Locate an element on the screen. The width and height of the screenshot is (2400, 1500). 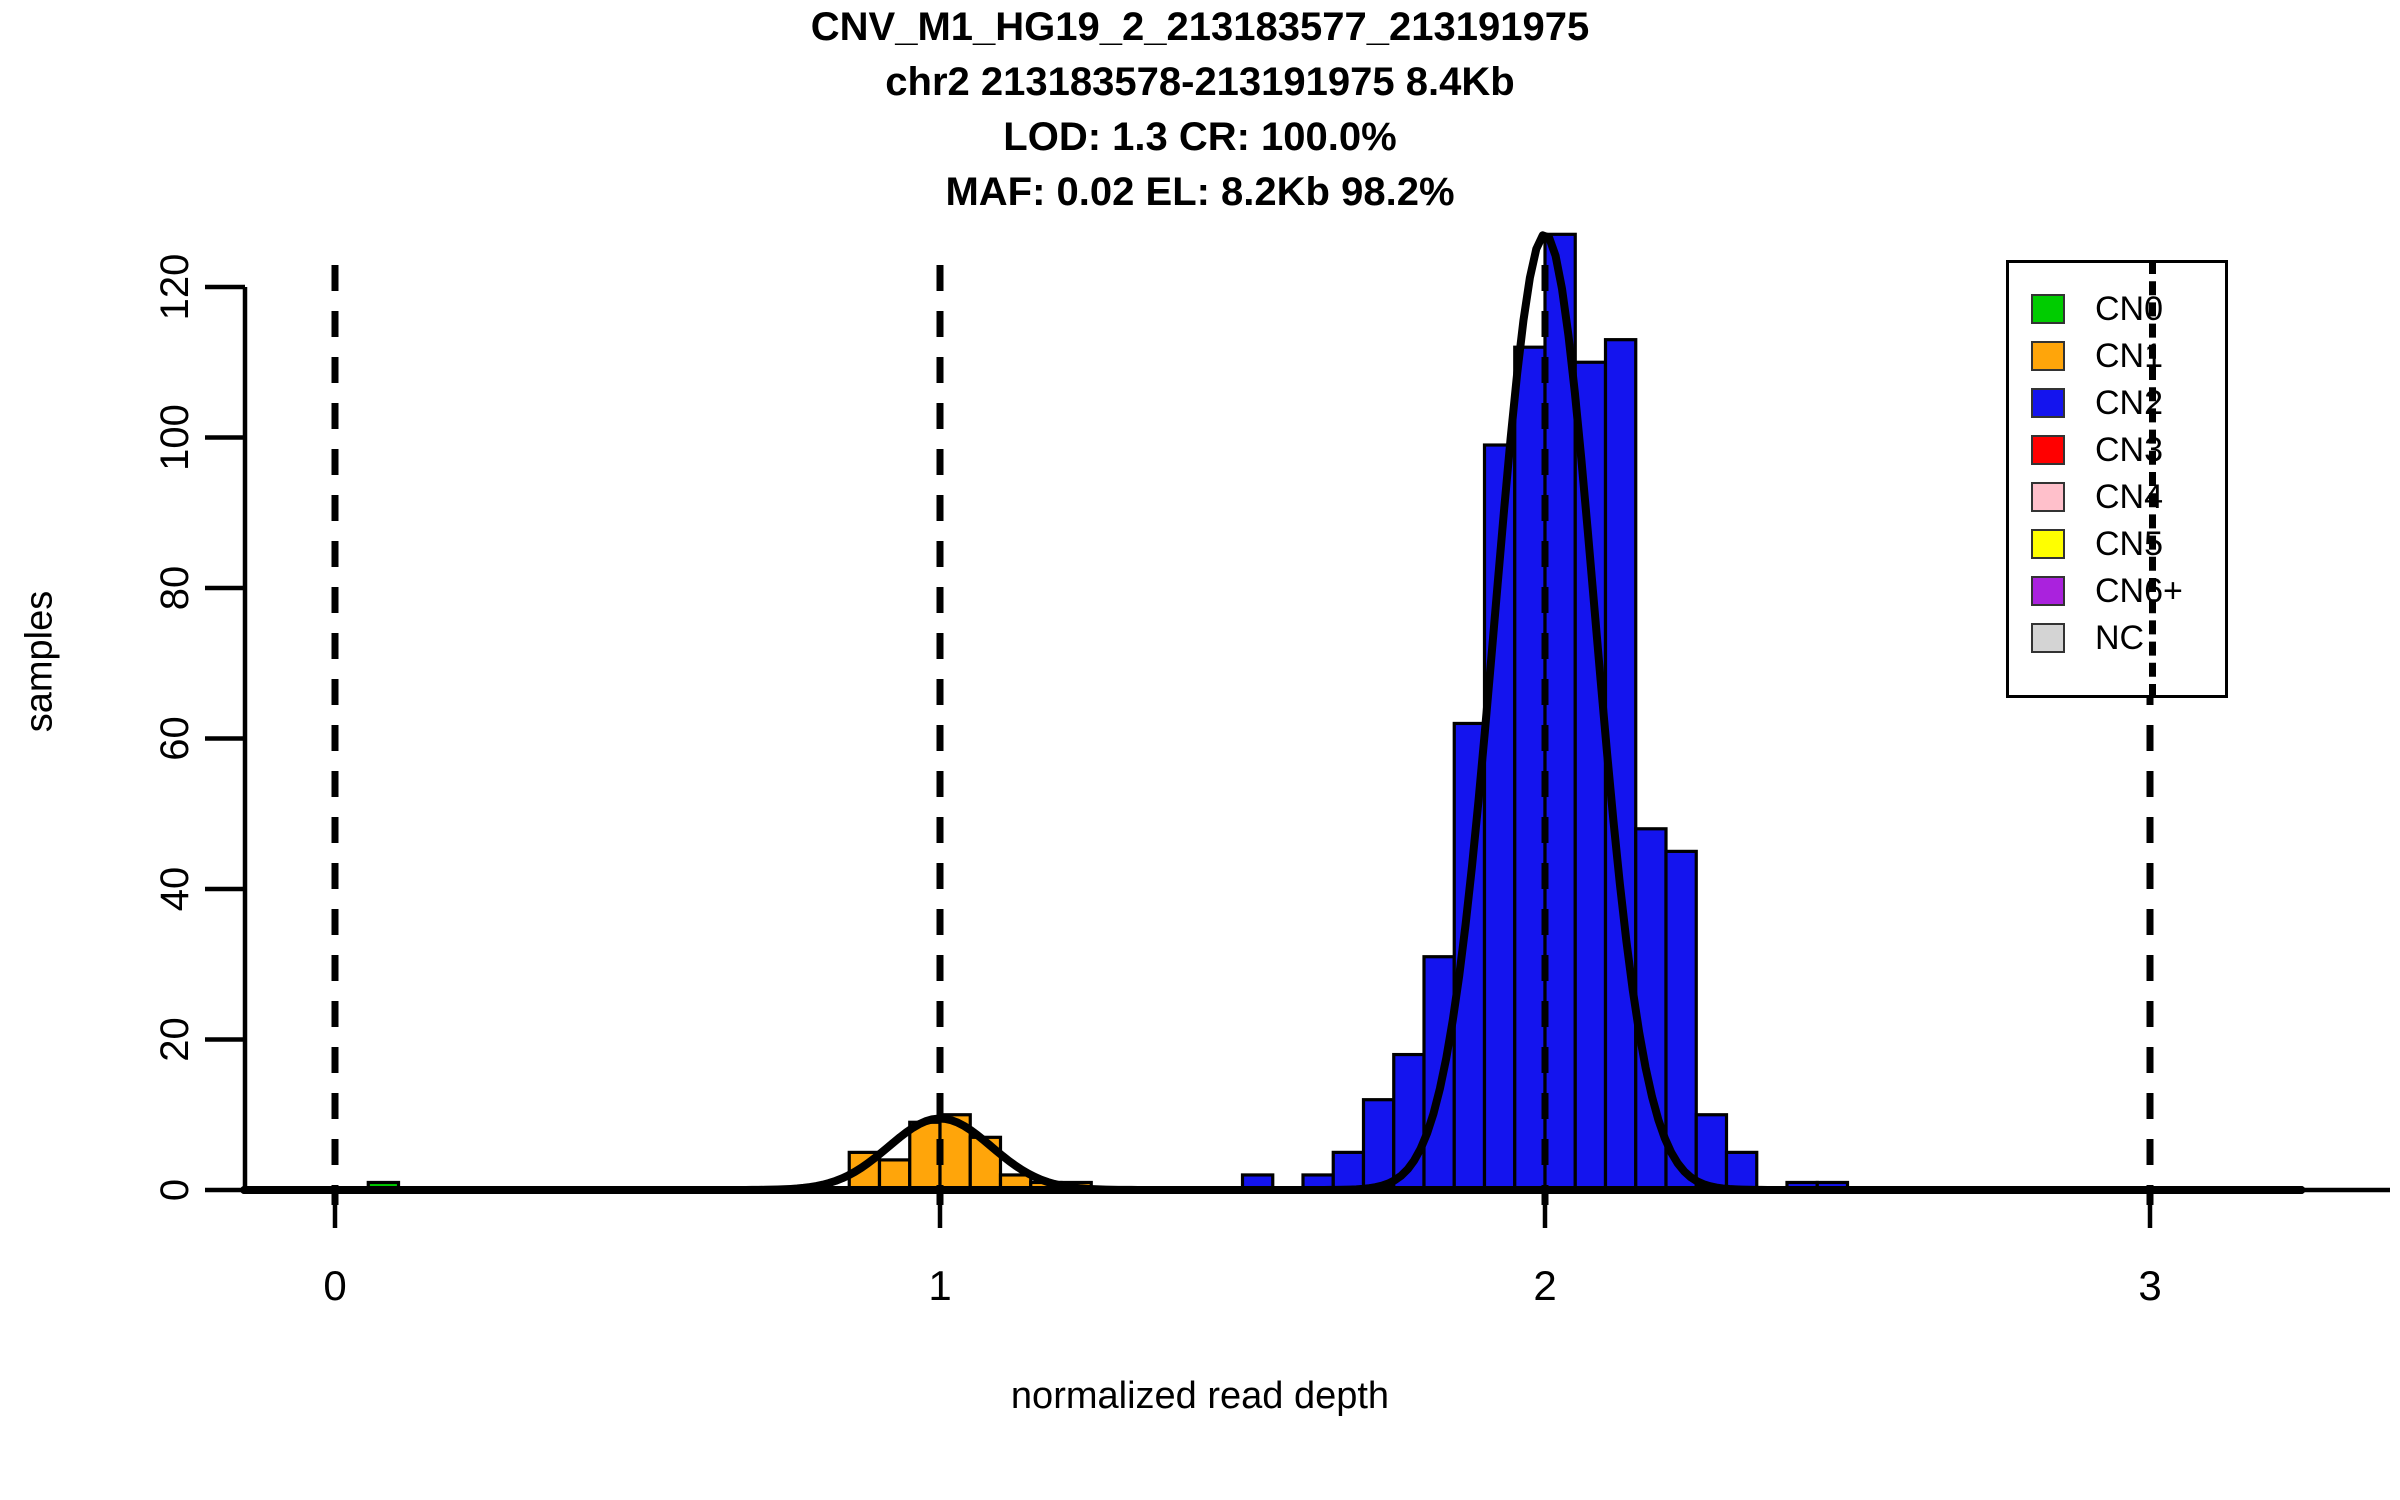
x-tick-label-2: 2 is located at coordinates (1544, 1285).